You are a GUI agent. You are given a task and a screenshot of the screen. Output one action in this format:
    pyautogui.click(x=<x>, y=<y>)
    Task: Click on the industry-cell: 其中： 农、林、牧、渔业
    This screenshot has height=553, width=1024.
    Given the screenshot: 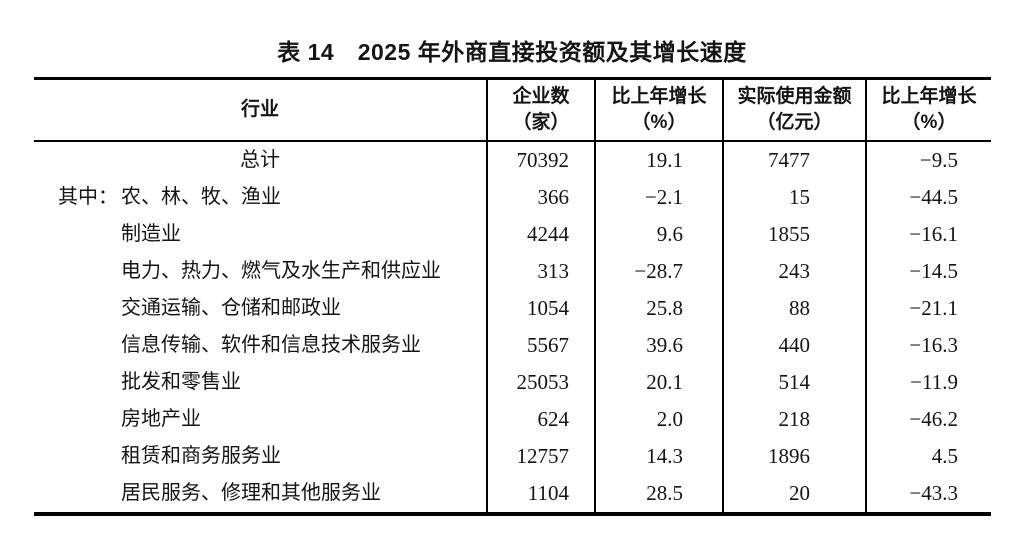 What is the action you would take?
    pyautogui.click(x=260, y=197)
    